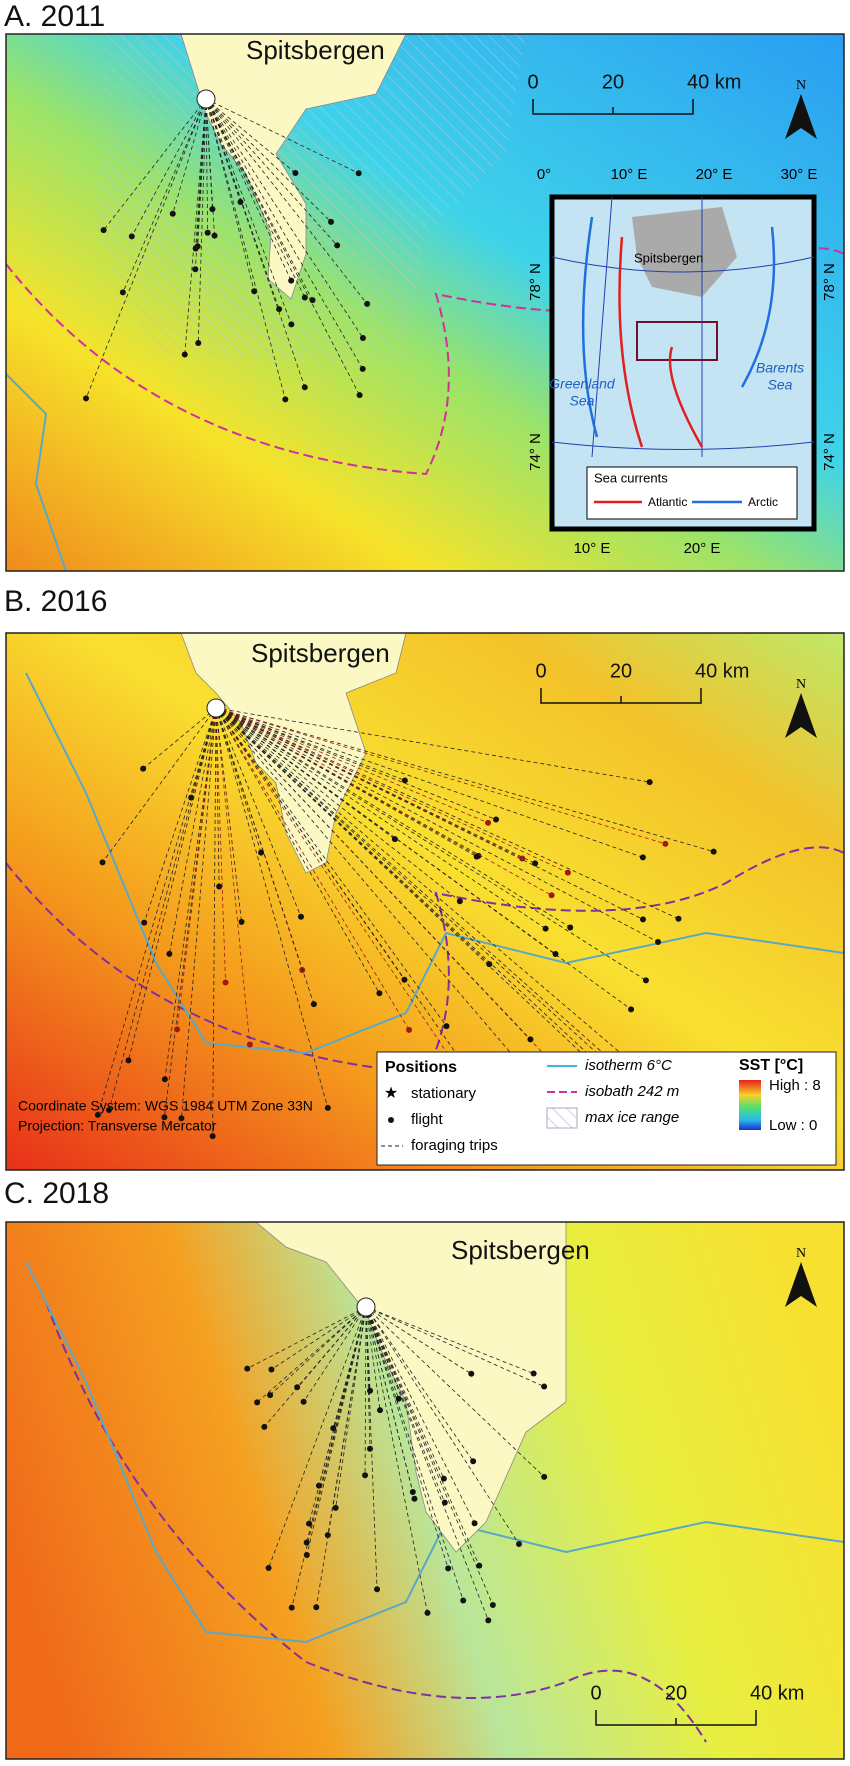 This screenshot has height=1766, width=850. What do you see at coordinates (421, 1067) in the screenshot?
I see `legend-text: Positions` at bounding box center [421, 1067].